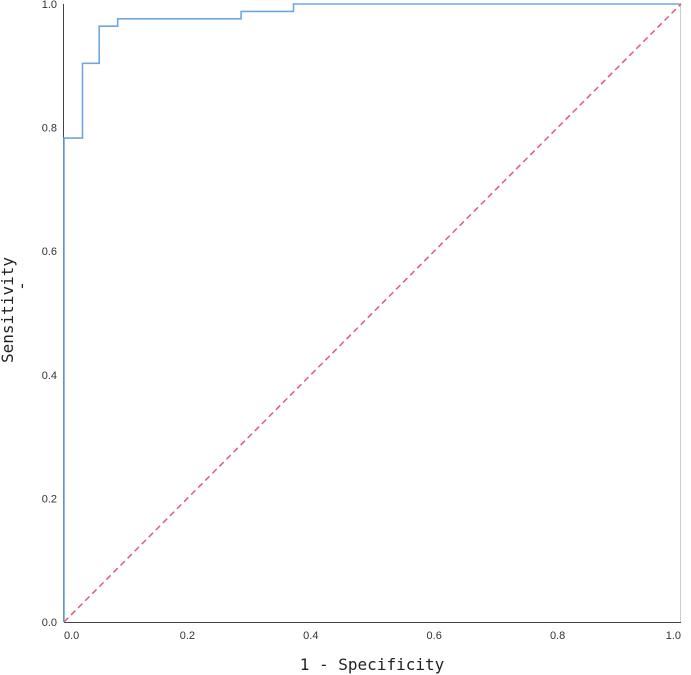 The width and height of the screenshot is (691, 675). What do you see at coordinates (434, 636) in the screenshot?
I see `x-tick-label: 0.6` at bounding box center [434, 636].